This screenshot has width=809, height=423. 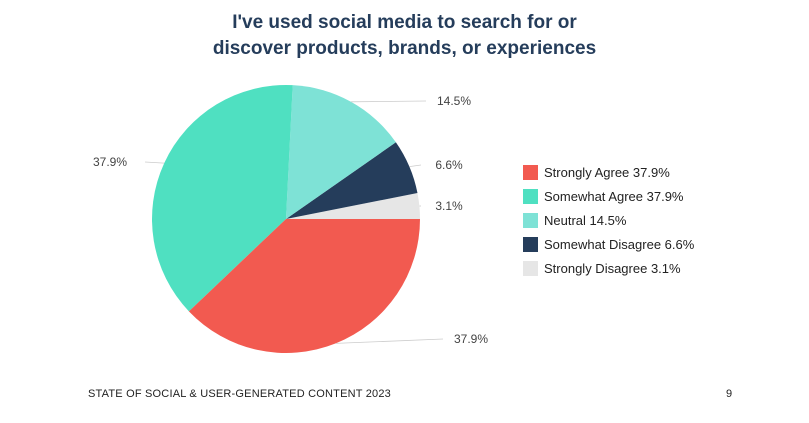 I want to click on page-number: 9, so click(x=729, y=394).